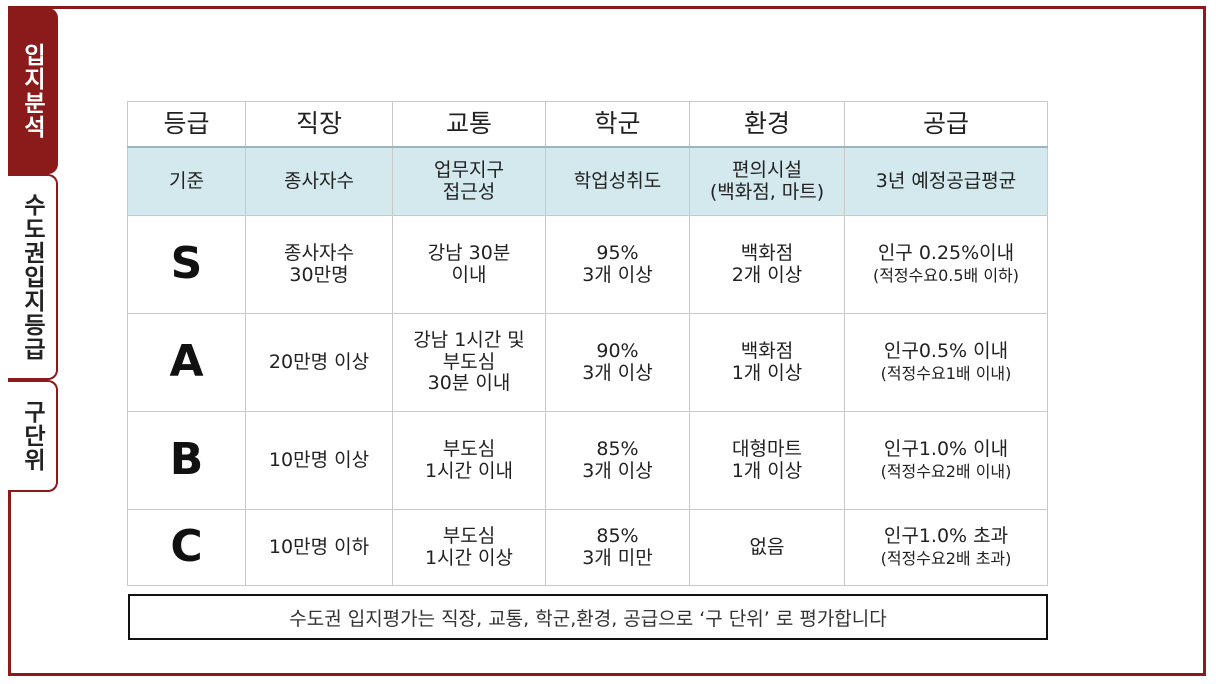 The height and width of the screenshot is (684, 1216). Describe the element at coordinates (767, 191) in the screenshot. I see `criteria-line: (백화점, 마트)` at that location.